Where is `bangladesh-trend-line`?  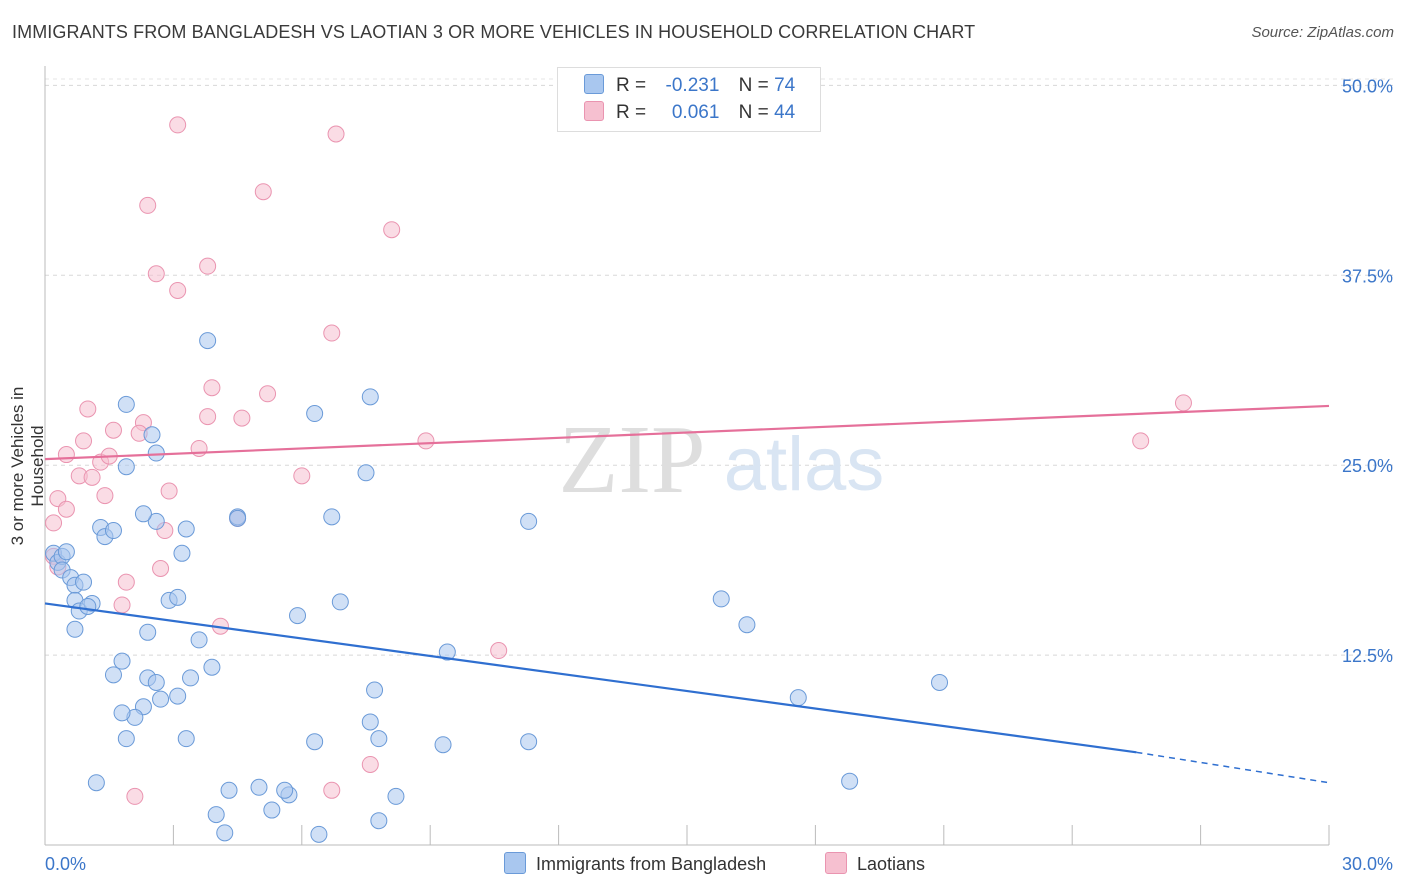
bangladesh-trend-line is located at coordinates (590, 678).